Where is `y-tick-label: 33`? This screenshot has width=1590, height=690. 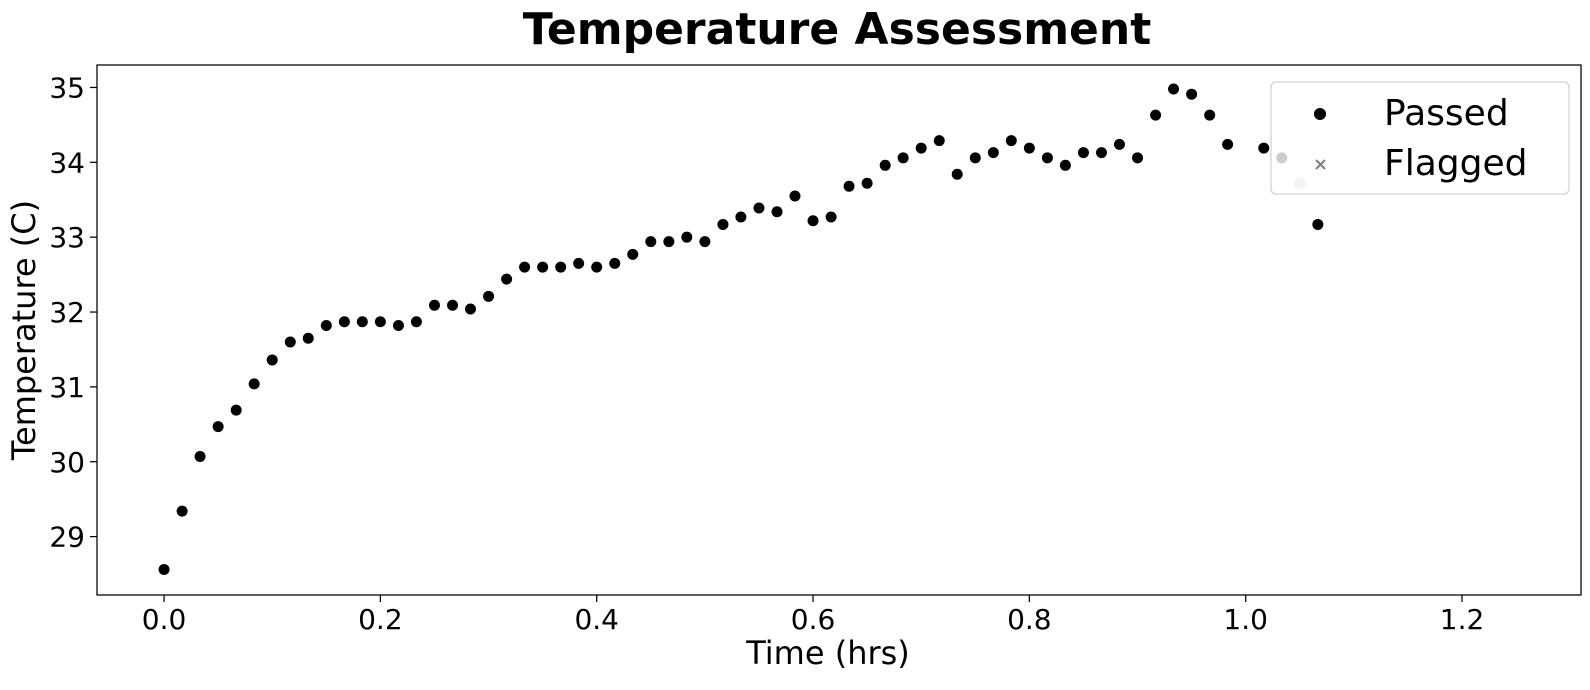
y-tick-label: 33 is located at coordinates (67, 237).